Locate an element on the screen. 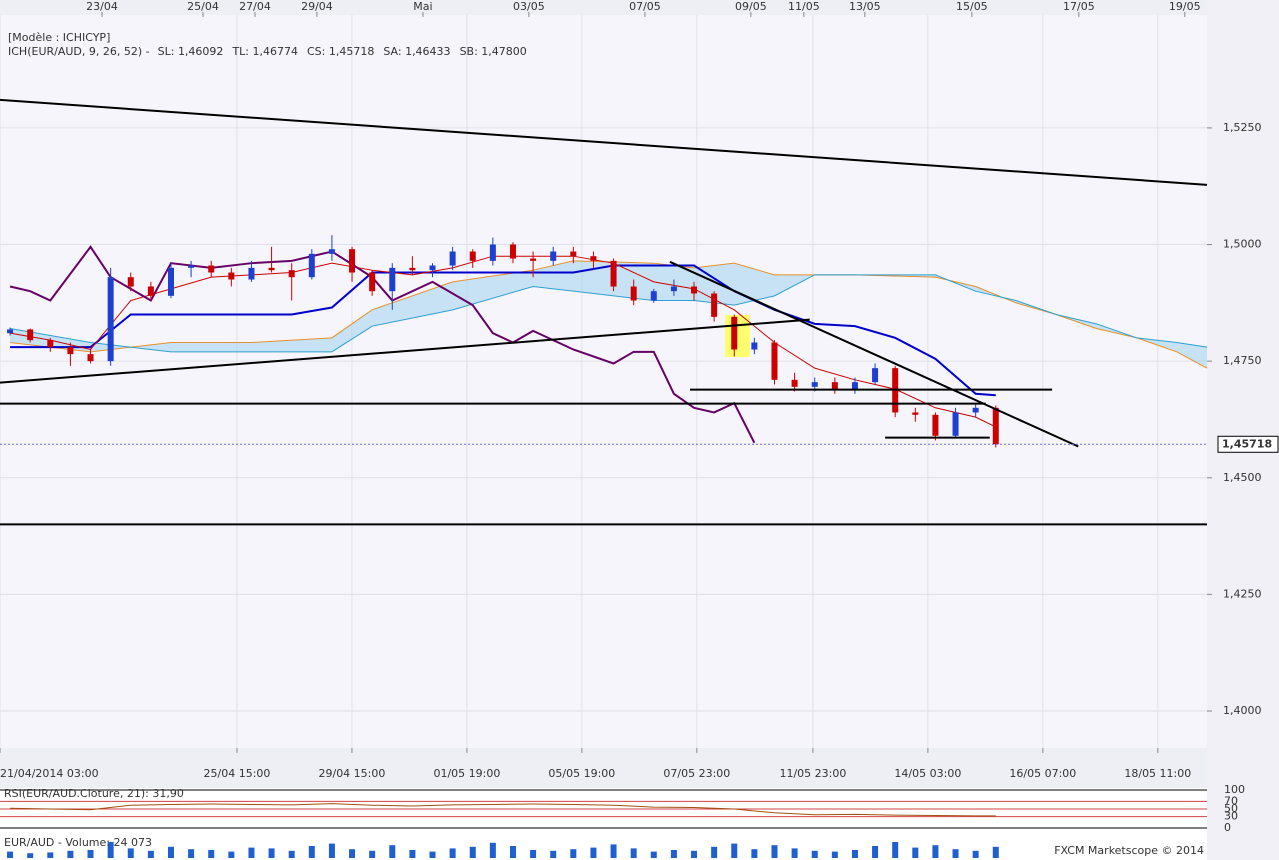  top-tick-label: Mai is located at coordinates (422, 6).